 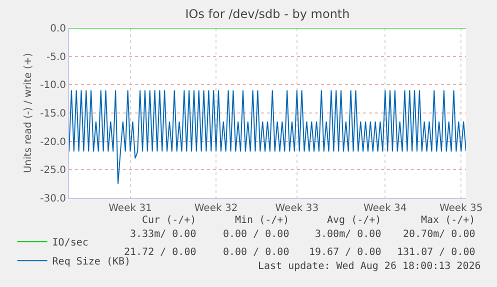 What do you see at coordinates (130, 208) in the screenshot?
I see `x-tick-label: Week 31` at bounding box center [130, 208].